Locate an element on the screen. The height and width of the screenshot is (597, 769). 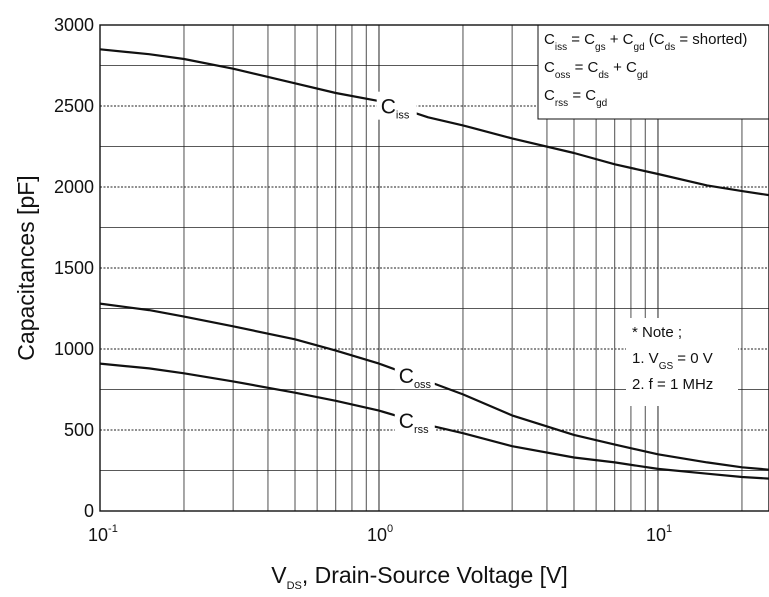
legend-box-line: Coss = Cds + Cgd is located at coordinates (596, 70).